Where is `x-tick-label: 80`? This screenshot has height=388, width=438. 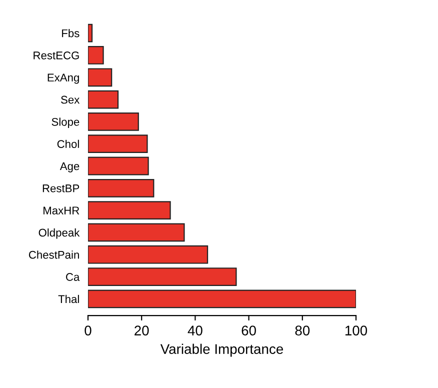 x-tick-label: 80 is located at coordinates (302, 331).